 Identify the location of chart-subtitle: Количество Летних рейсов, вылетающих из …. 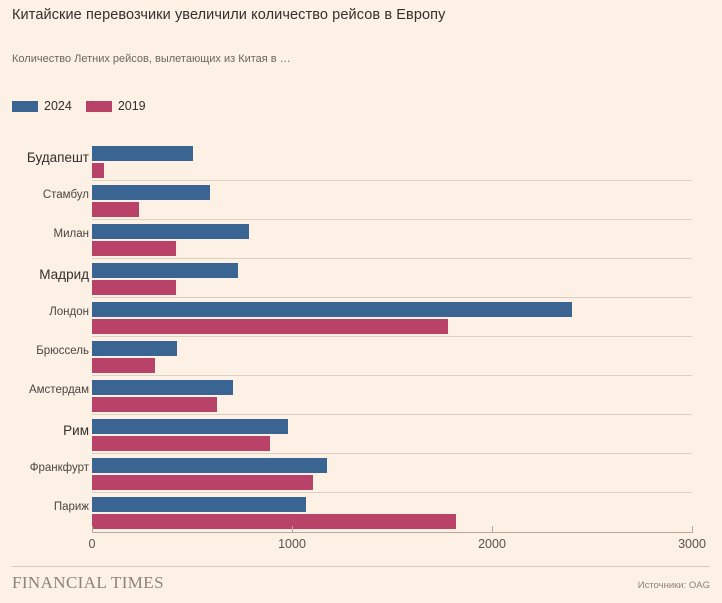
(151, 59).